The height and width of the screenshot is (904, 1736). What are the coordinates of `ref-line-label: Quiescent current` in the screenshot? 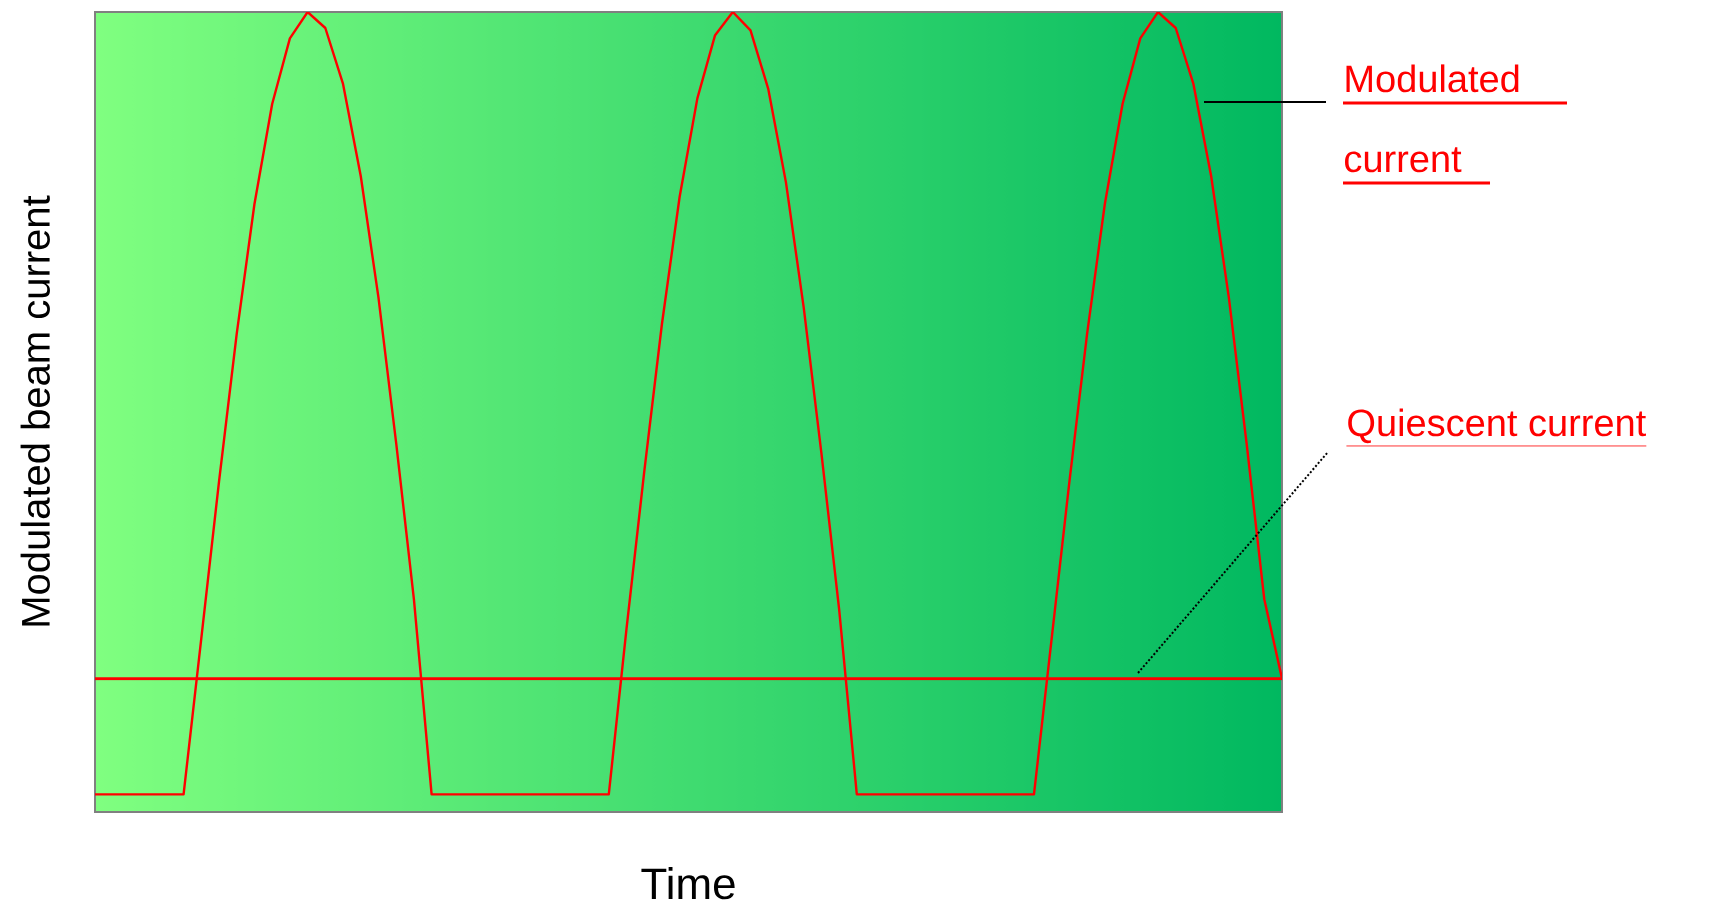 It's located at (1497, 426).